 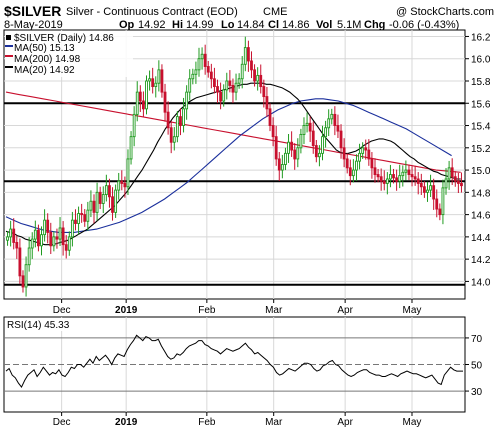 What do you see at coordinates (481, 282) in the screenshot?
I see `price-tick-label: 14.0` at bounding box center [481, 282].